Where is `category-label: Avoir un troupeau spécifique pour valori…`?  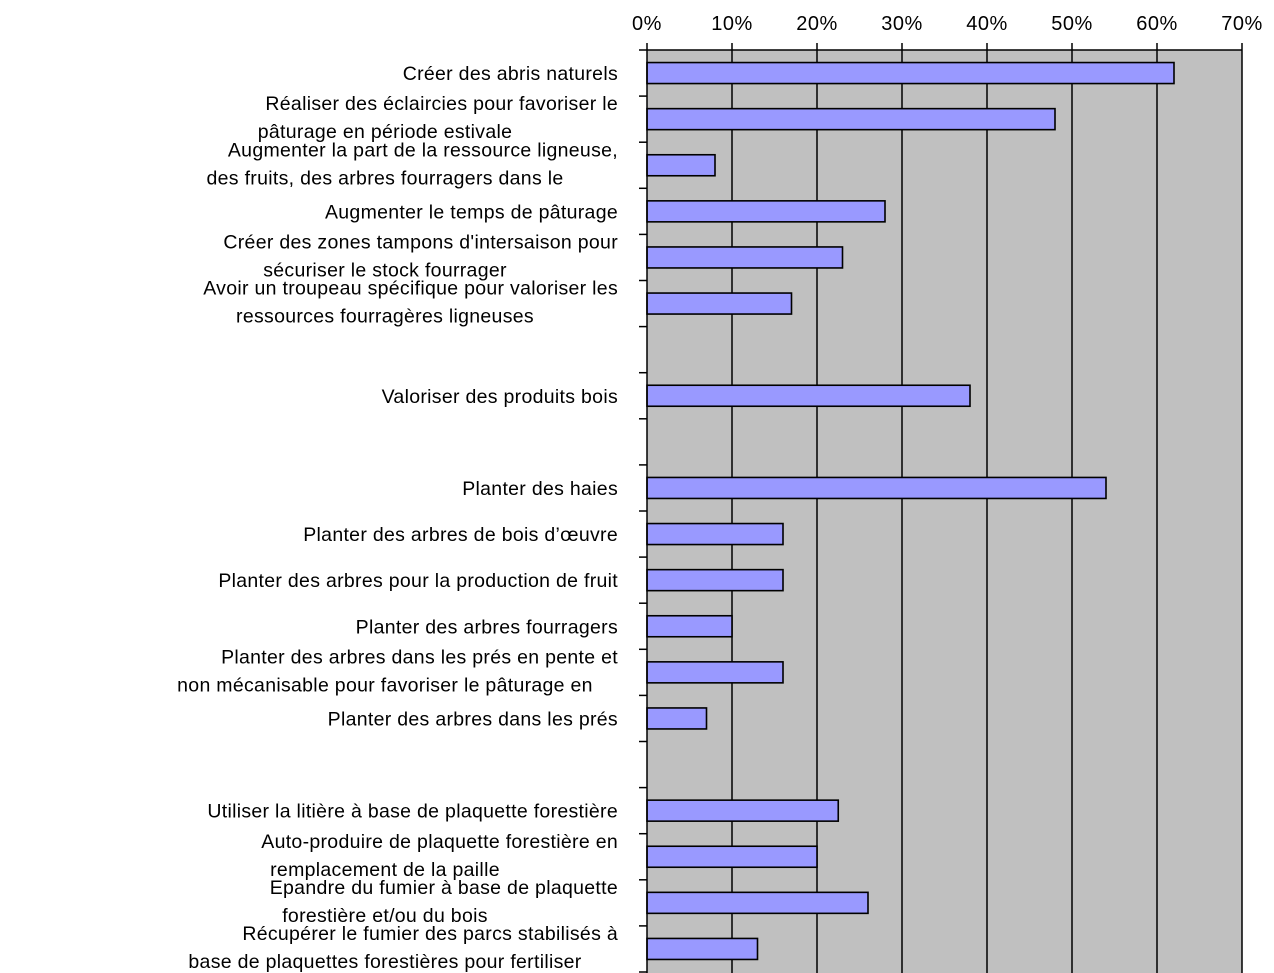 category-label: Avoir un troupeau spécifique pour valori… is located at coordinates (410, 289).